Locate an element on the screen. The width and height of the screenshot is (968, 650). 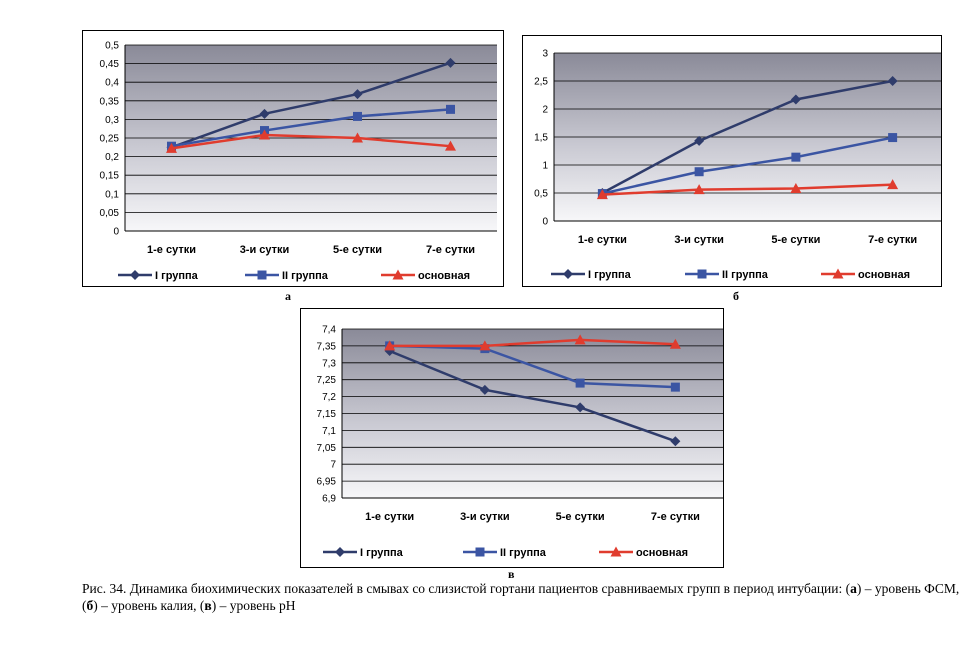
panel-letter-c: в is located at coordinates (511, 574).